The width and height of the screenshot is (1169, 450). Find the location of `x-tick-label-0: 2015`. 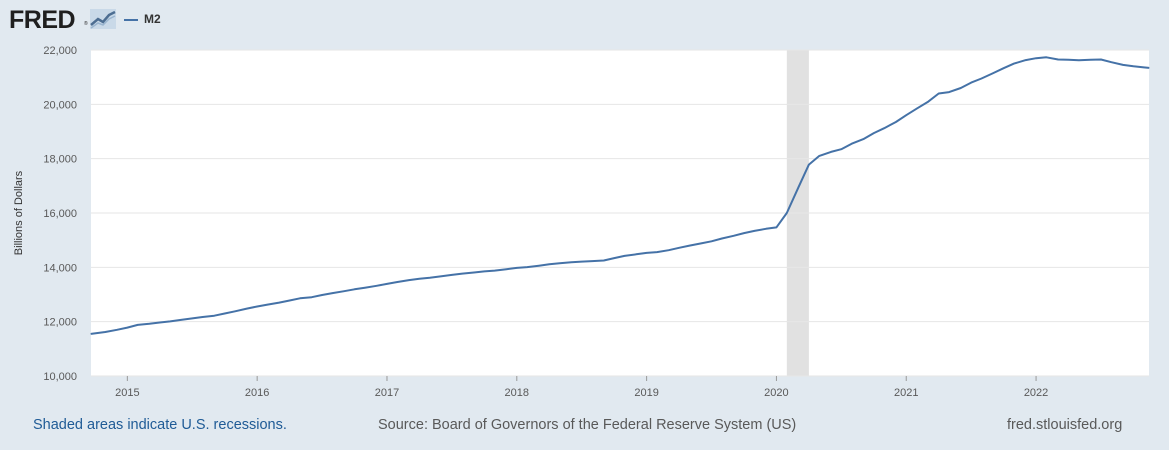

x-tick-label-0: 2015 is located at coordinates (127, 393).